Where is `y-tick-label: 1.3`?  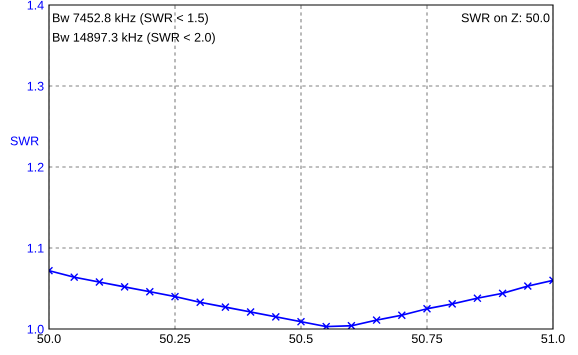 y-tick-label: 1.3 is located at coordinates (36, 86).